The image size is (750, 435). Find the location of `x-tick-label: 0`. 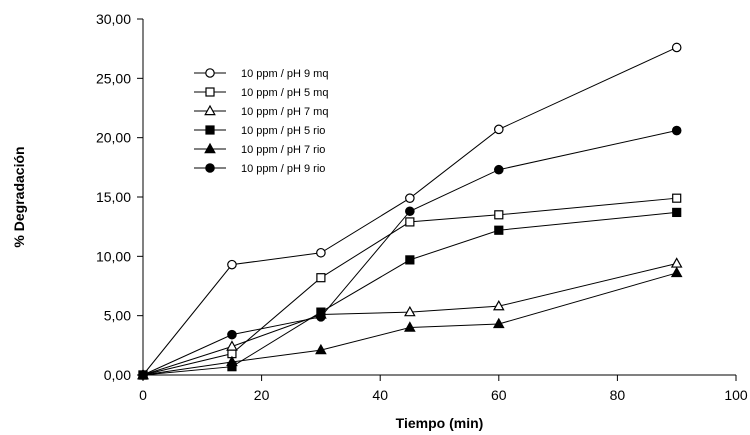

x-tick-label: 0 is located at coordinates (143, 395).